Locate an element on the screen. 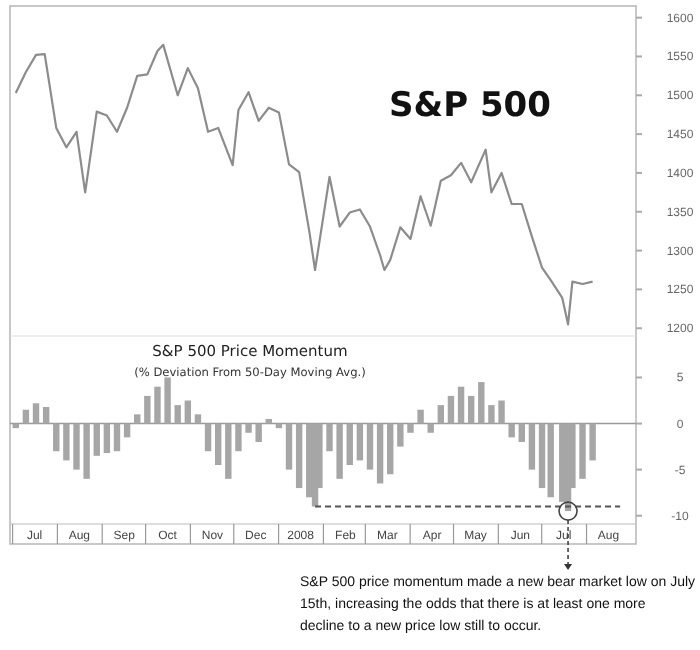 The image size is (700, 650). text: S&P 500 is located at coordinates (470, 106).